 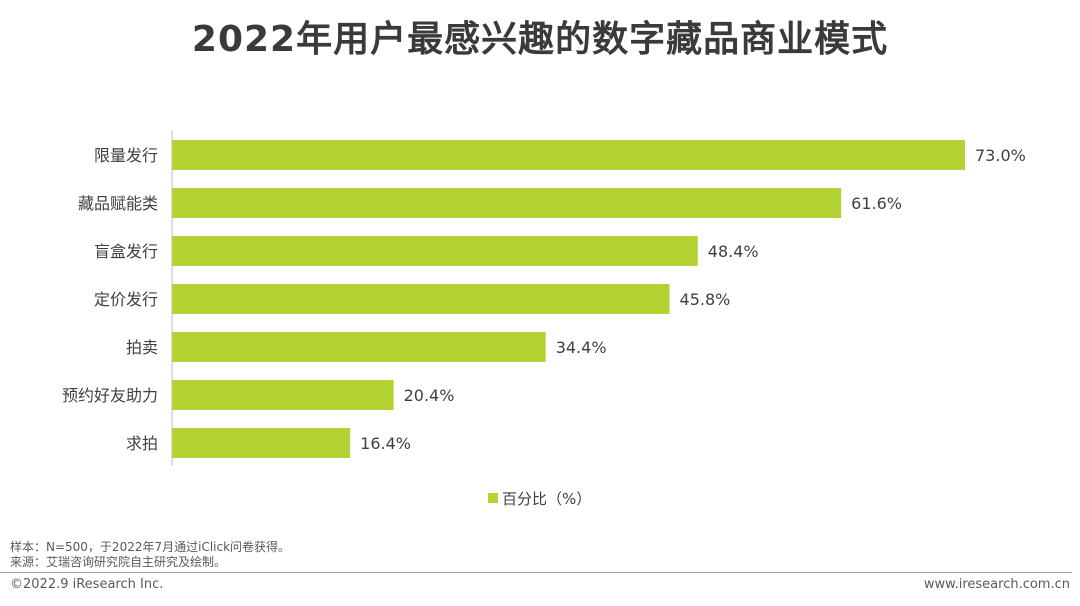 I want to click on data-label: 16.4%, so click(x=385, y=443).